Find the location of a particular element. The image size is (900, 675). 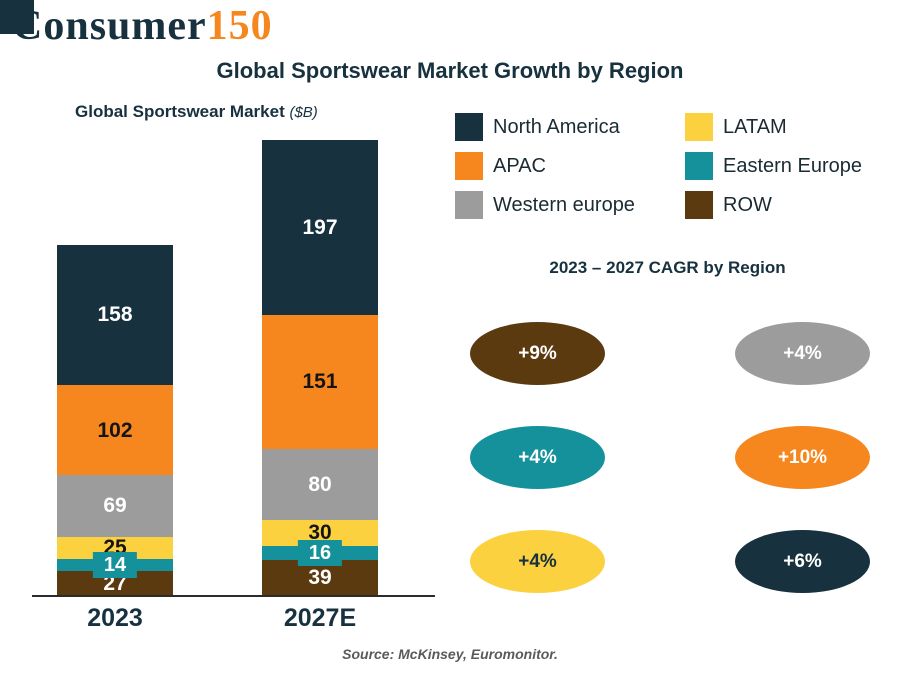

legend-swatch-row is located at coordinates (699, 205).